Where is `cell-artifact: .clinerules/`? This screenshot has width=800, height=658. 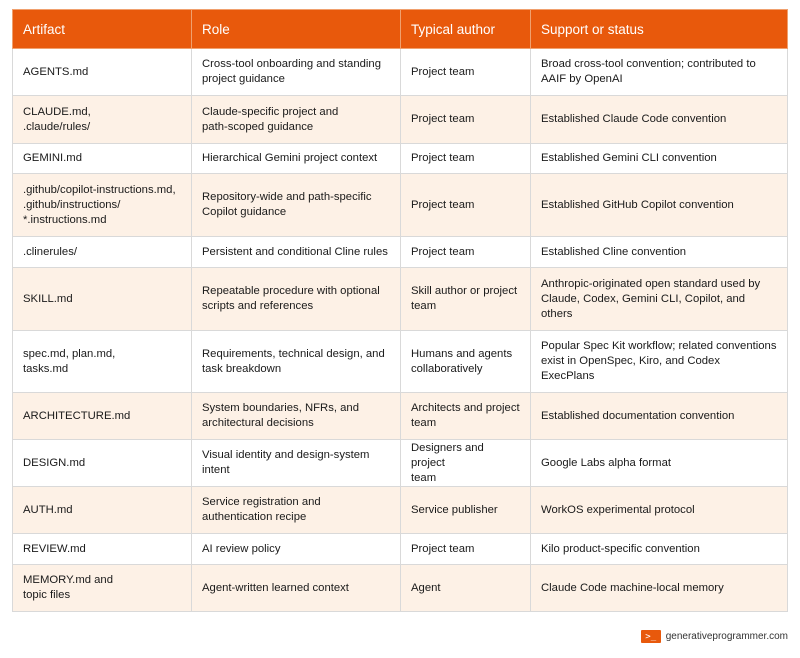
cell-artifact: .clinerules/ is located at coordinates (102, 252).